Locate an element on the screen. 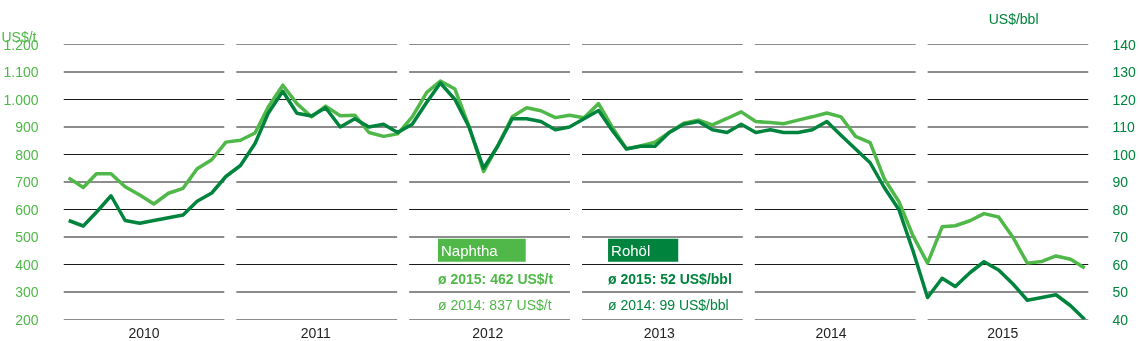 The width and height of the screenshot is (1140, 341). y2-tick-label: 70 is located at coordinates (1120, 237).